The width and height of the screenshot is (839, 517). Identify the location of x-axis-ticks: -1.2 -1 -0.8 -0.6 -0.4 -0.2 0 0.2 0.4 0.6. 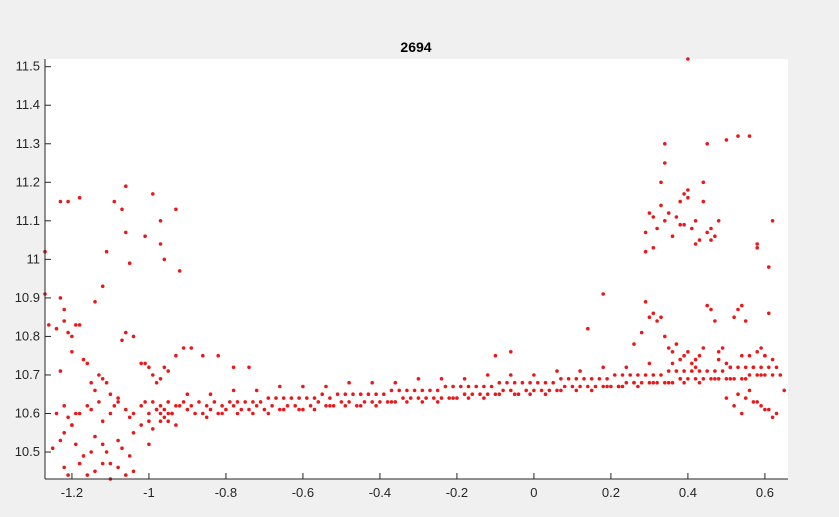
(417, 486).